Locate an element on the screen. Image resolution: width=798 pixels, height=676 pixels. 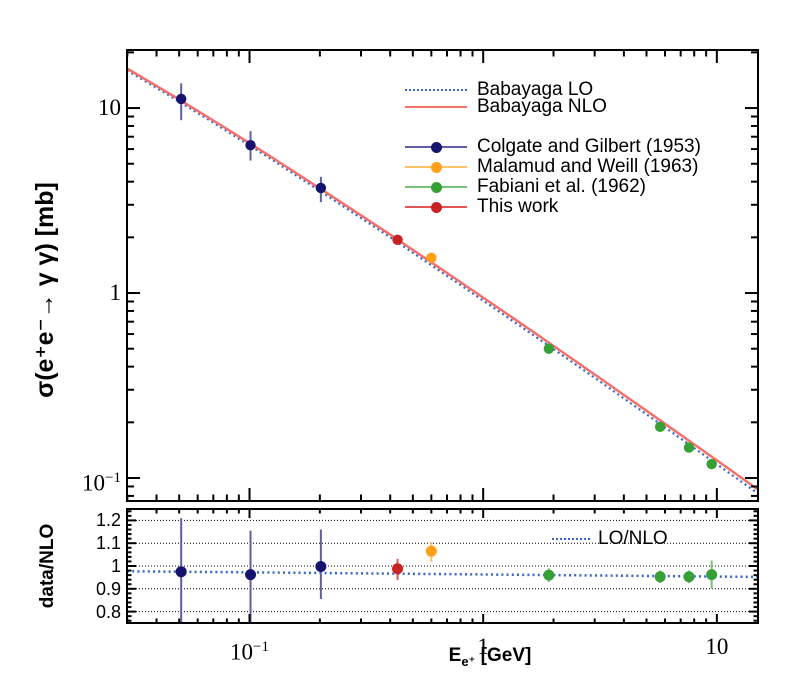
x-tick-label: 1 is located at coordinates (483, 647).